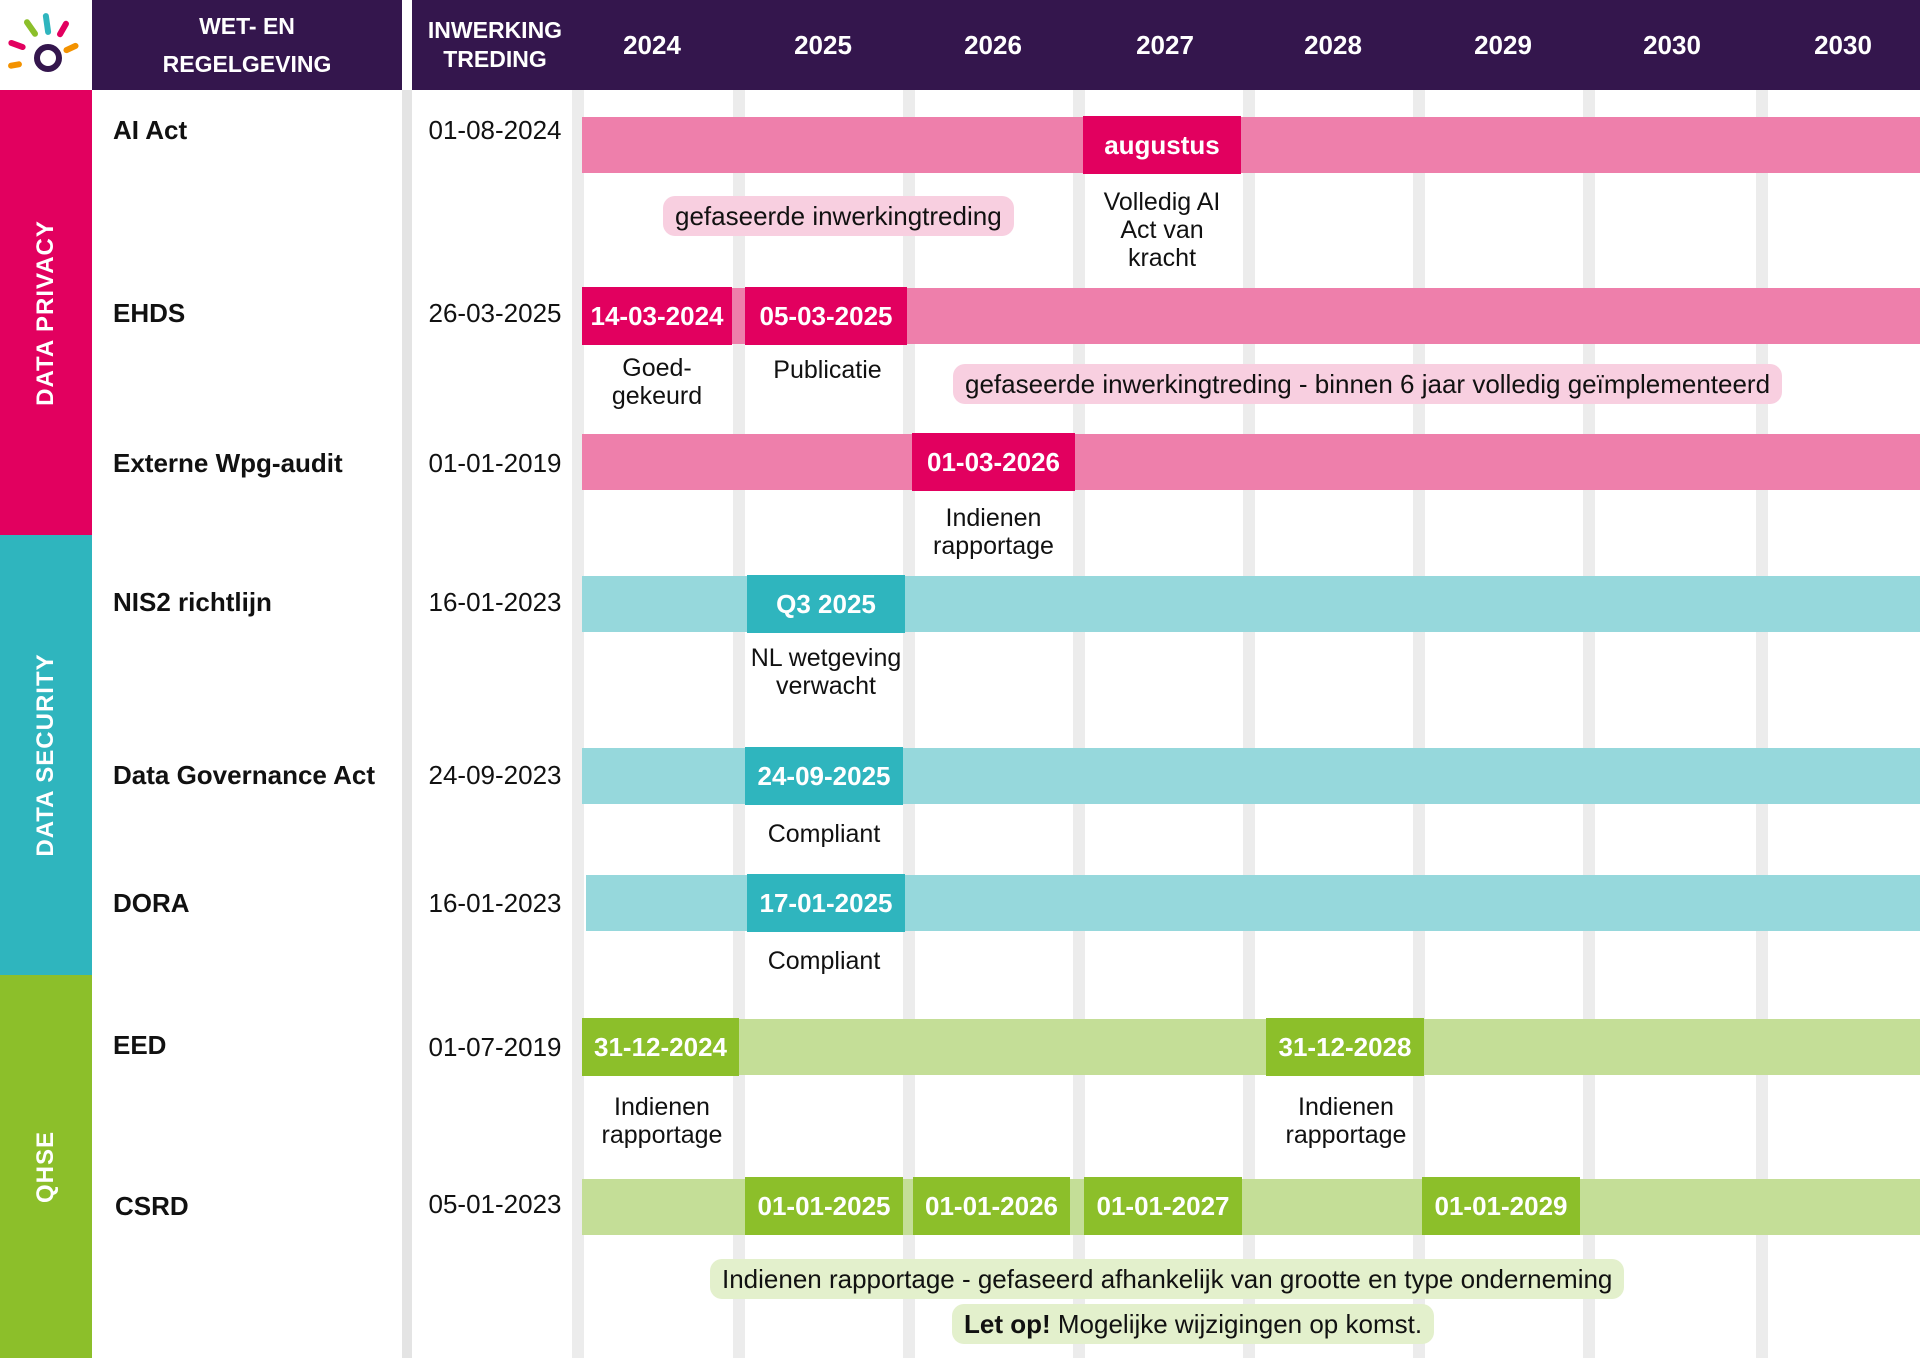 The height and width of the screenshot is (1358, 1920). Describe the element at coordinates (826, 903) in the screenshot. I see `milestone-dora: 17-01-2025` at that location.